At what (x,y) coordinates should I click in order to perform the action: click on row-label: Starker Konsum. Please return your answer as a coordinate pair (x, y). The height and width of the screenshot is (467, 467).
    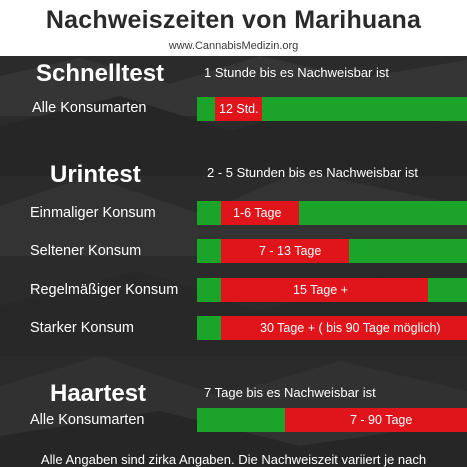
    Looking at the image, I should click on (82, 328).